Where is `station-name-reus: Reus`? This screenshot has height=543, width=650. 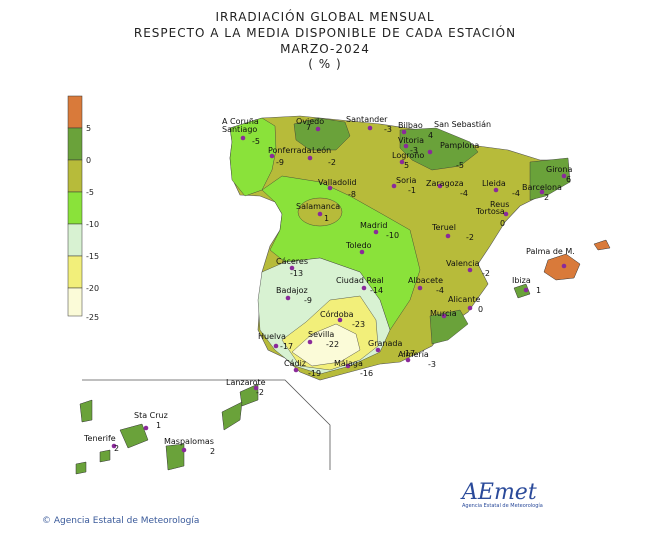
station-name-reus: Reus is located at coordinates (499, 204).